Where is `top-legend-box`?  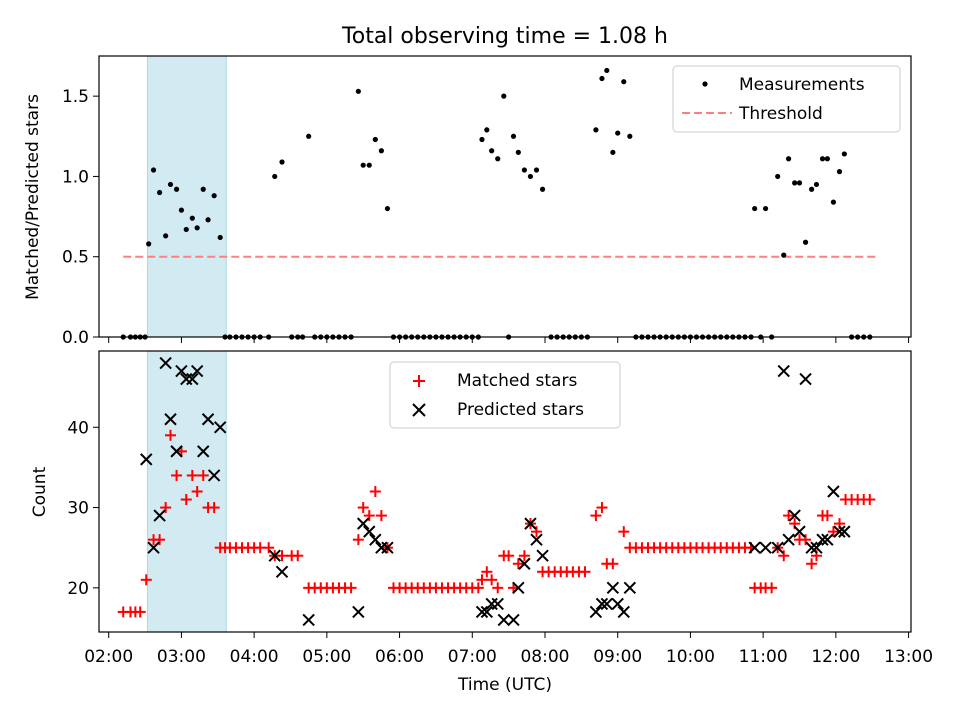
top-legend-box is located at coordinates (786, 99).